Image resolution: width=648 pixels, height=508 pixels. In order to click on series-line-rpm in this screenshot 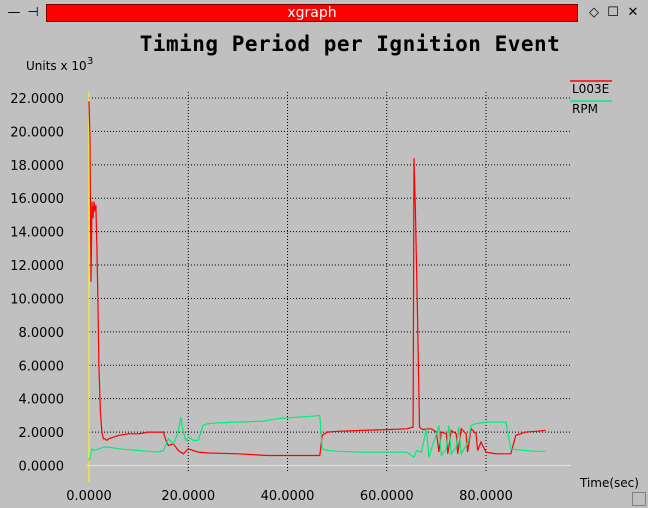, I will do `click(317, 437)`.